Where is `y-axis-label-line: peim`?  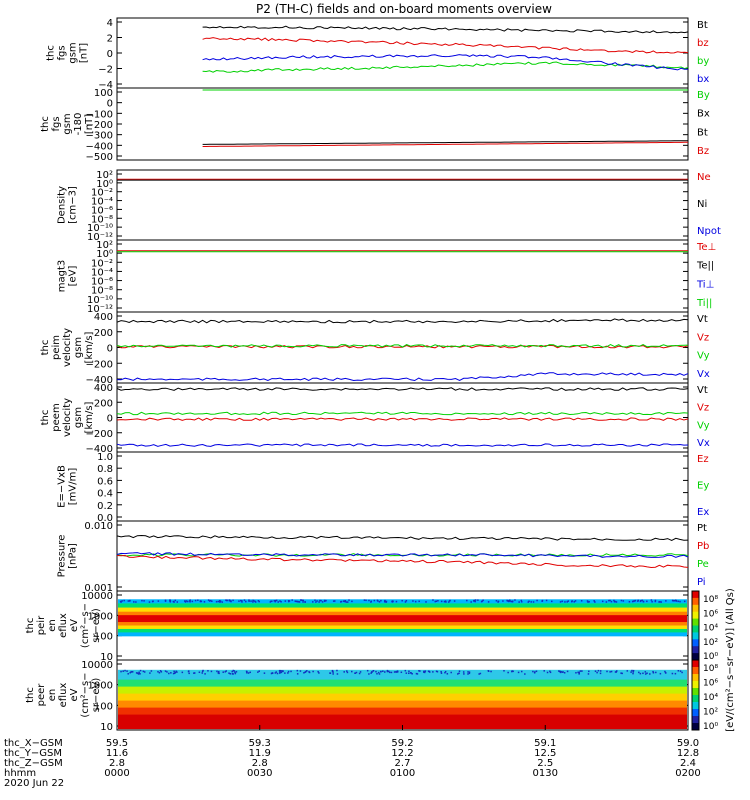 y-axis-label-line: peim is located at coordinates (56, 347).